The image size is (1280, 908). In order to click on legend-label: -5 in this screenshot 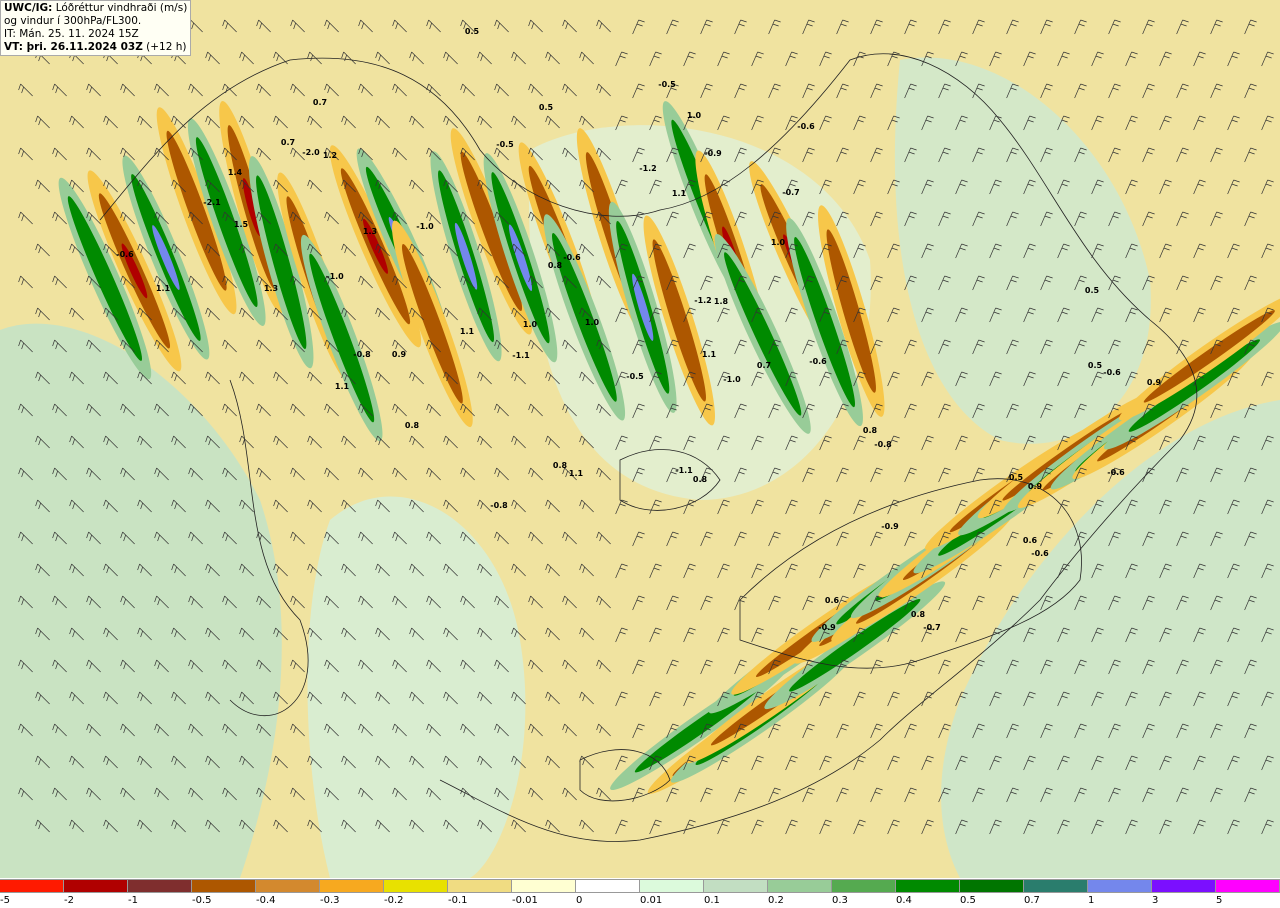, I will do `click(5, 900)`.